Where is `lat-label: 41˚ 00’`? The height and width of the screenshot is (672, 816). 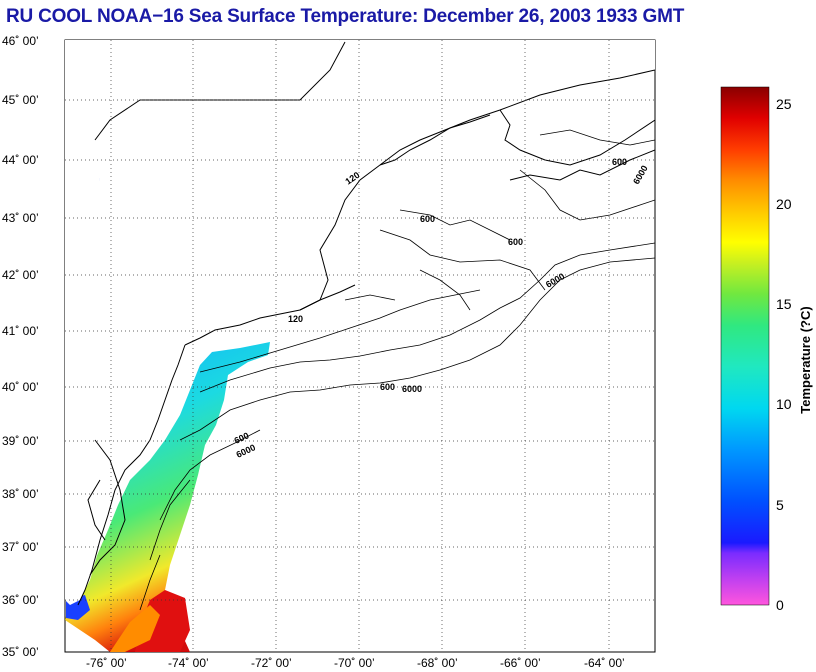 lat-label: 41˚ 00’ is located at coordinates (20, 331).